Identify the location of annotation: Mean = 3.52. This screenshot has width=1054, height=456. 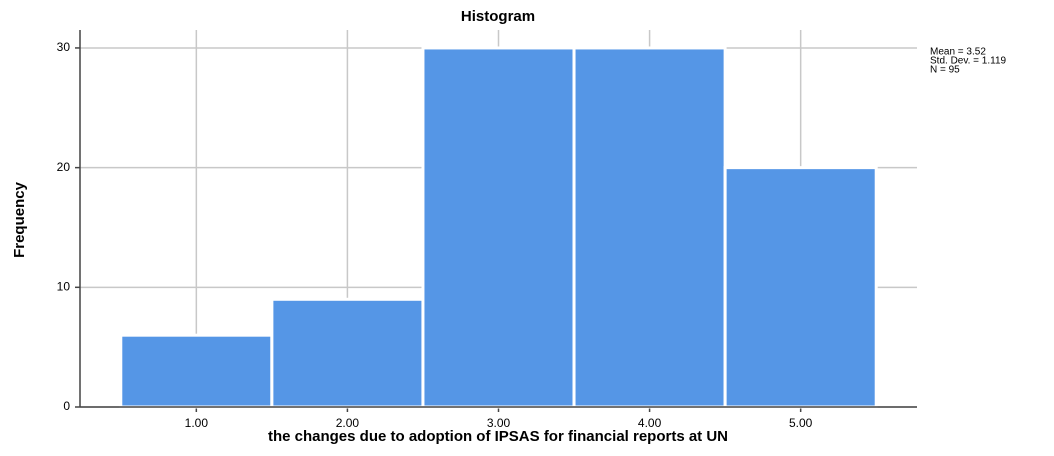
(958, 52).